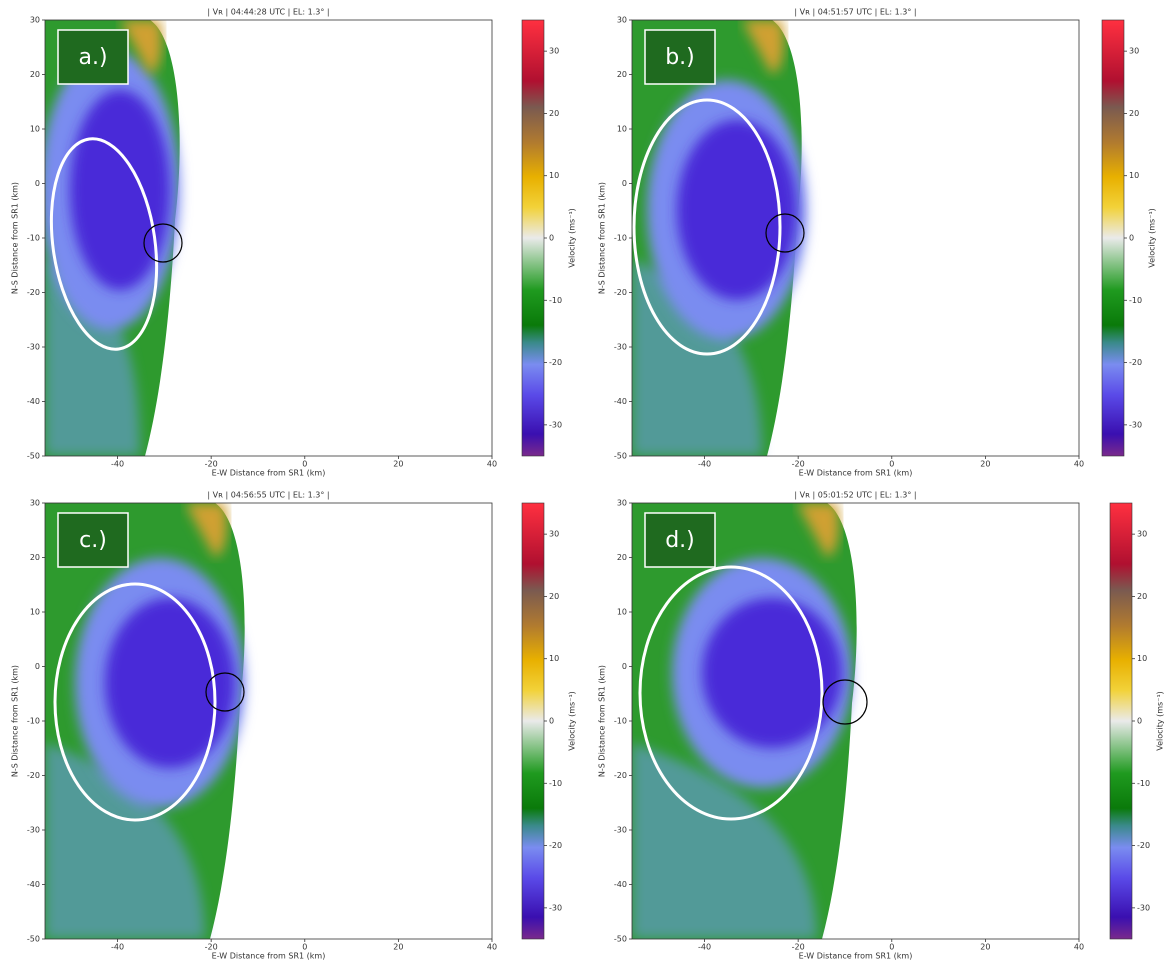  Describe the element at coordinates (680, 540) in the screenshot. I see `panel-label: d.)` at that location.